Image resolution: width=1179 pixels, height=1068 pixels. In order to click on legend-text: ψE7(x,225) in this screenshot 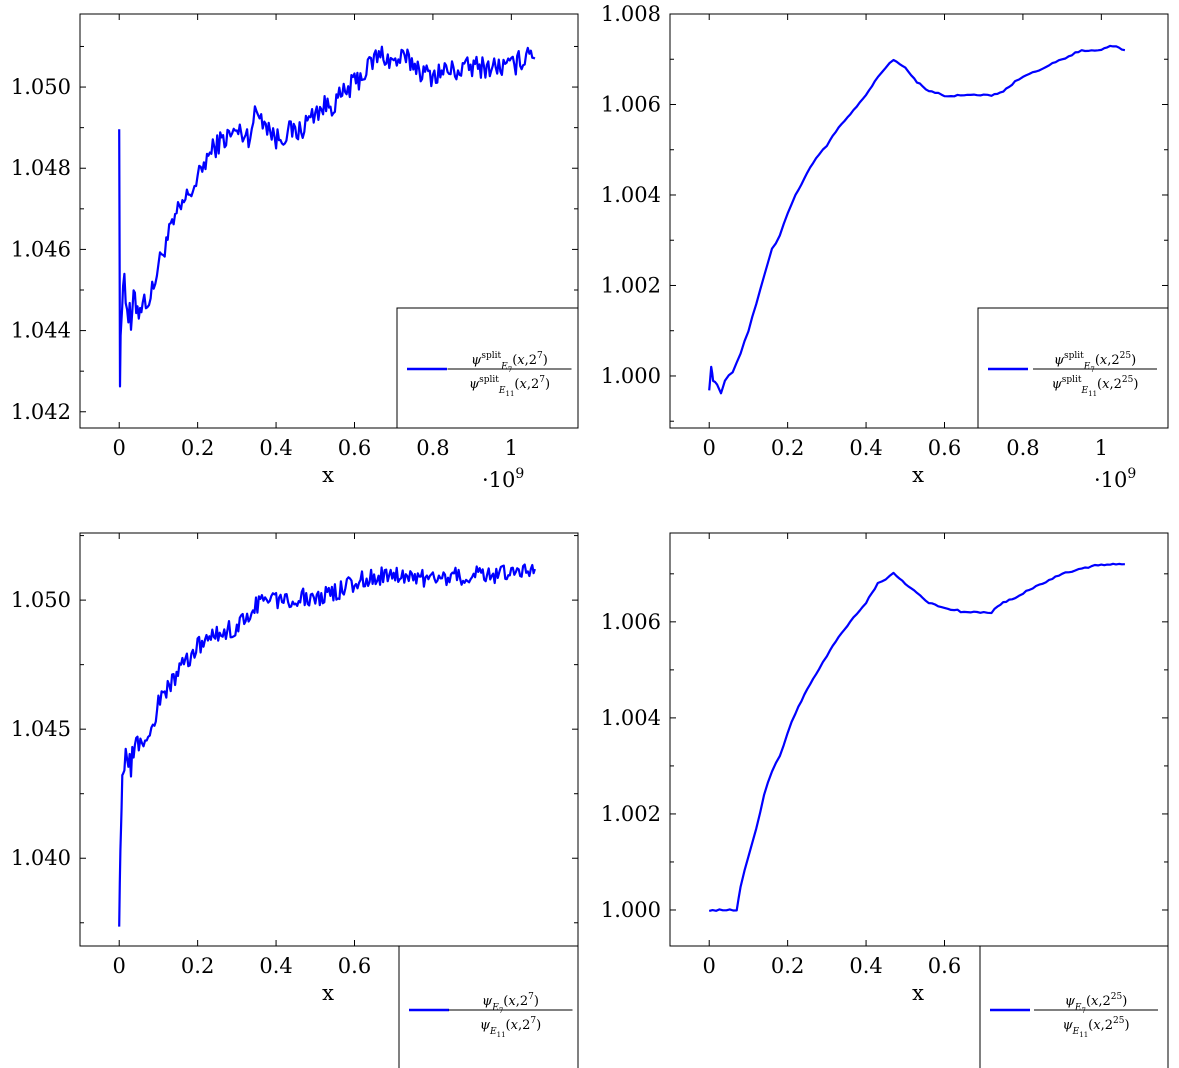, I will do `click(1096, 1003)`.